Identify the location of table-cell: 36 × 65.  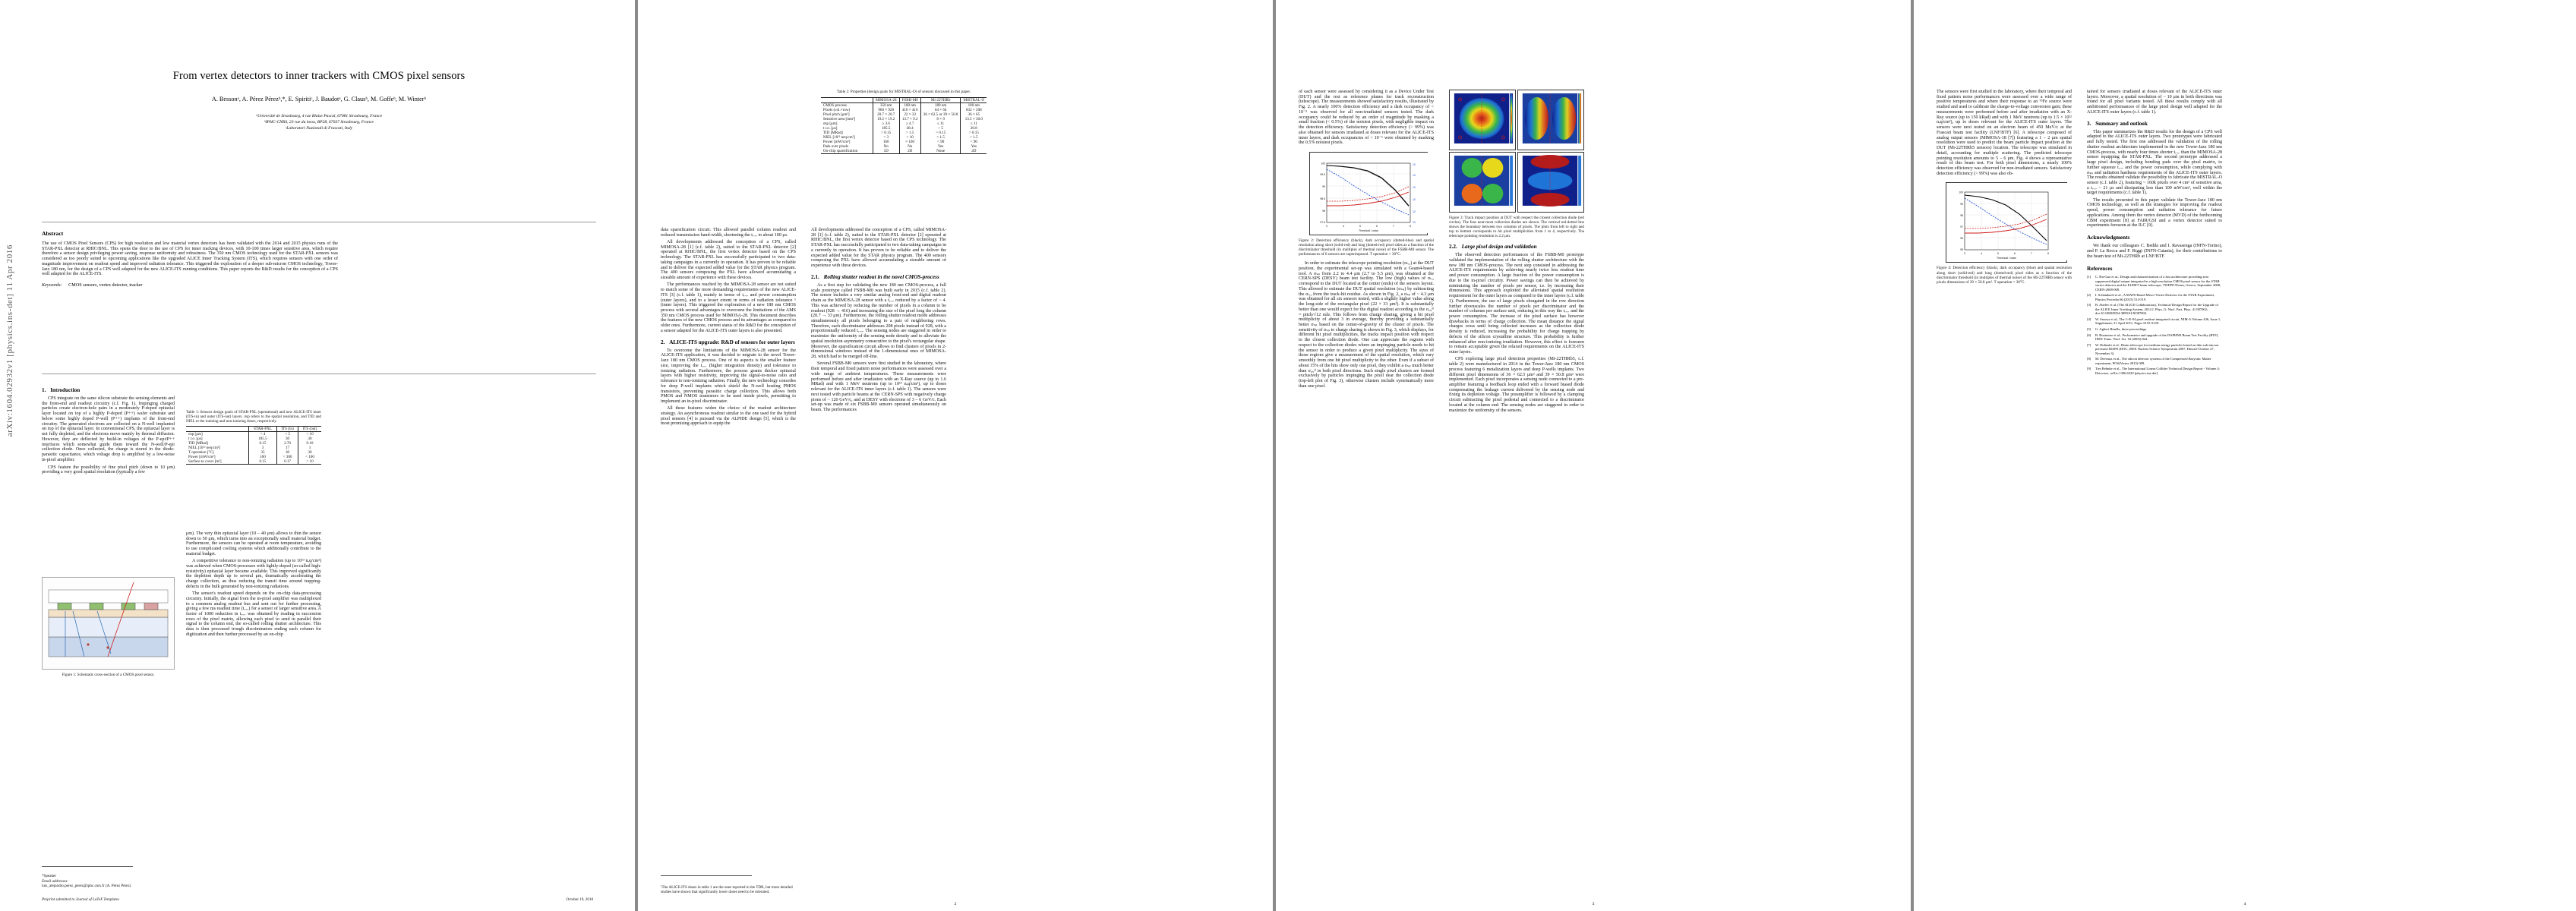
(974, 115).